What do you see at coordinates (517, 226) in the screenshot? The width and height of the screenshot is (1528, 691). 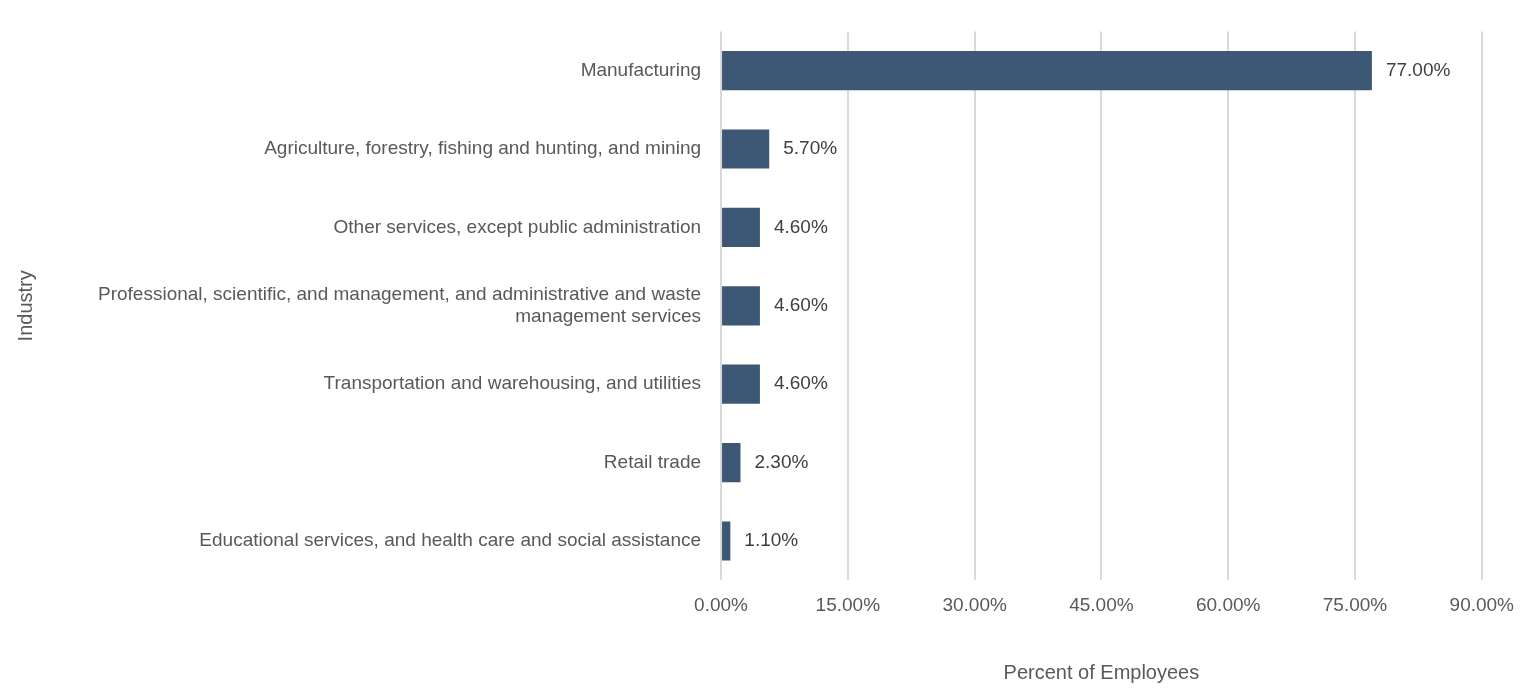 I see `y-tick-label: Other services, except public administration` at bounding box center [517, 226].